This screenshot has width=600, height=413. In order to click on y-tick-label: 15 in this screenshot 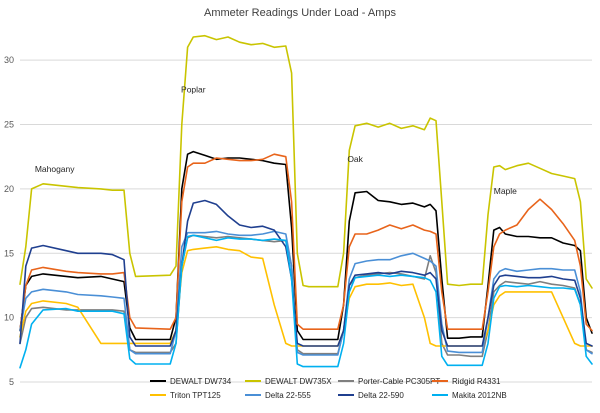, I will do `click(9, 253)`.